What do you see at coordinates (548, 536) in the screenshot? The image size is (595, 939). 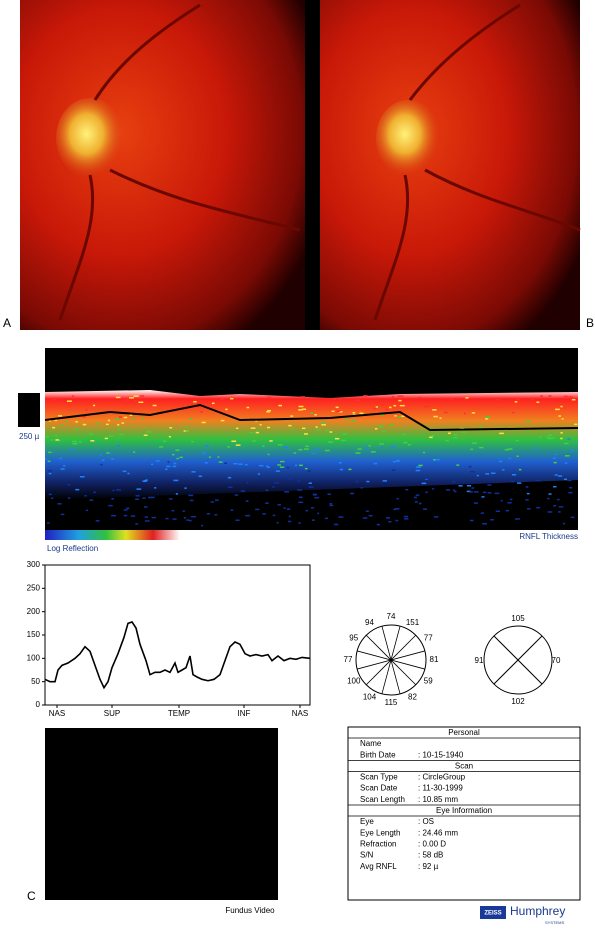 I see `rnfl-label: RNFL Thickness` at bounding box center [548, 536].